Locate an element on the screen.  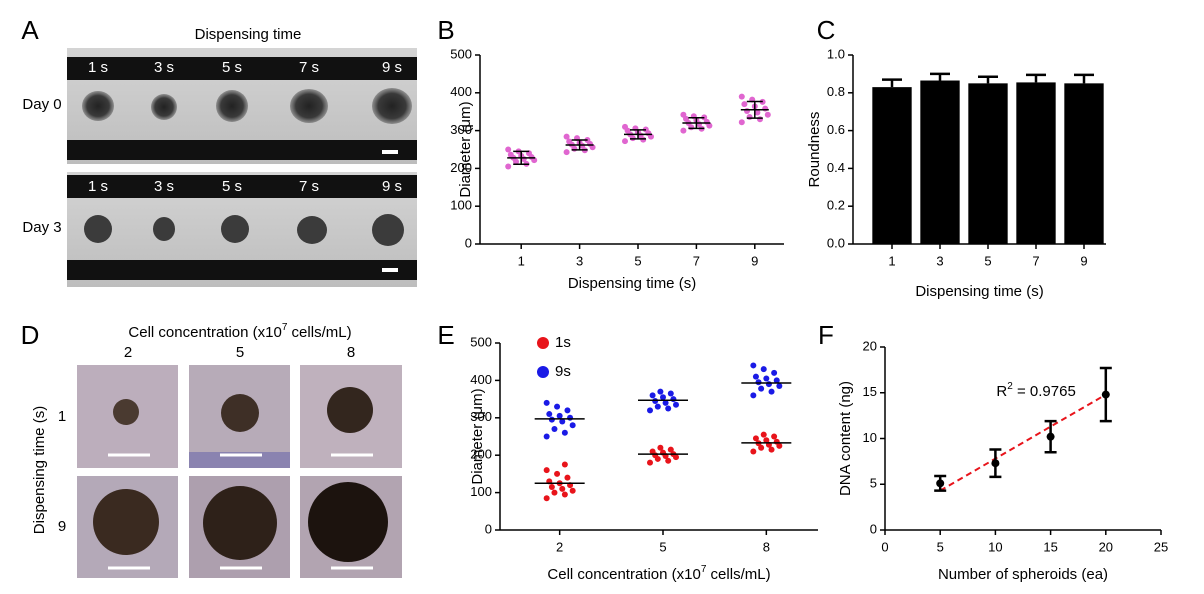
column-label: 2 is located at coordinates (128, 352).